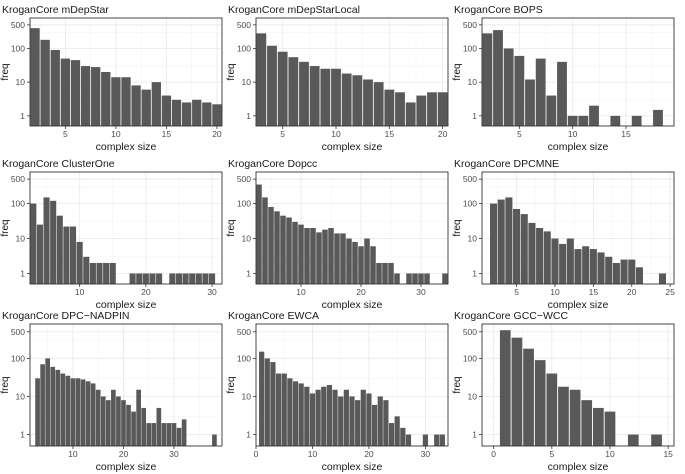 Image resolution: width=685 pixels, height=474 pixels. Describe the element at coordinates (58, 164) in the screenshot. I see `panel-title: KroganCore ClusterOne` at that location.